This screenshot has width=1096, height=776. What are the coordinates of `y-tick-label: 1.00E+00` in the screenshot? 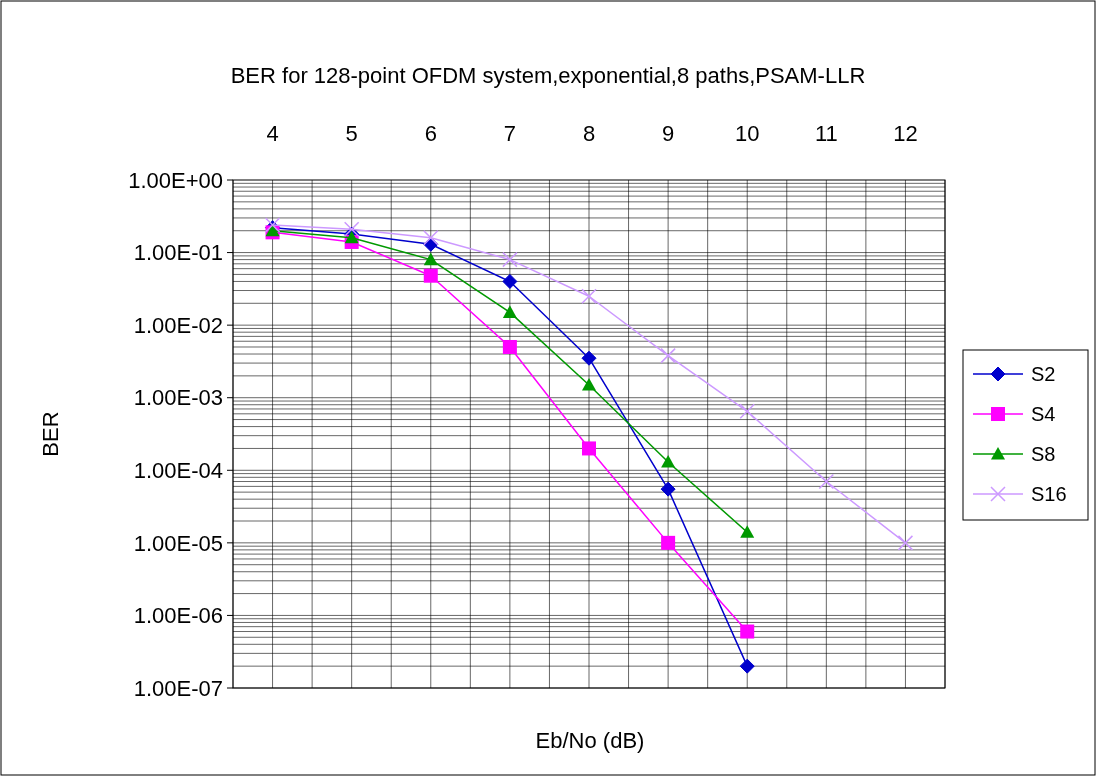 It's located at (175, 180).